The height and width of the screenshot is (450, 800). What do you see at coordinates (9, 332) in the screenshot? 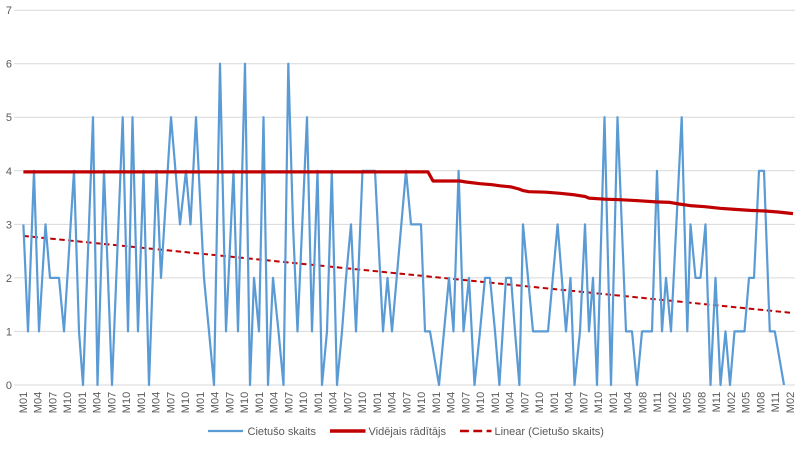
I see `svg-text: 1` at bounding box center [9, 332].